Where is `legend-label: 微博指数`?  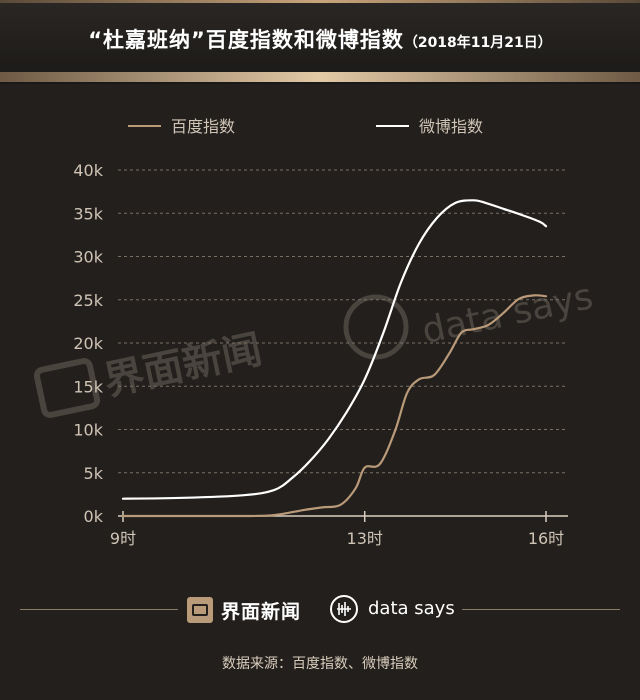 legend-label: 微博指数 is located at coordinates (451, 126).